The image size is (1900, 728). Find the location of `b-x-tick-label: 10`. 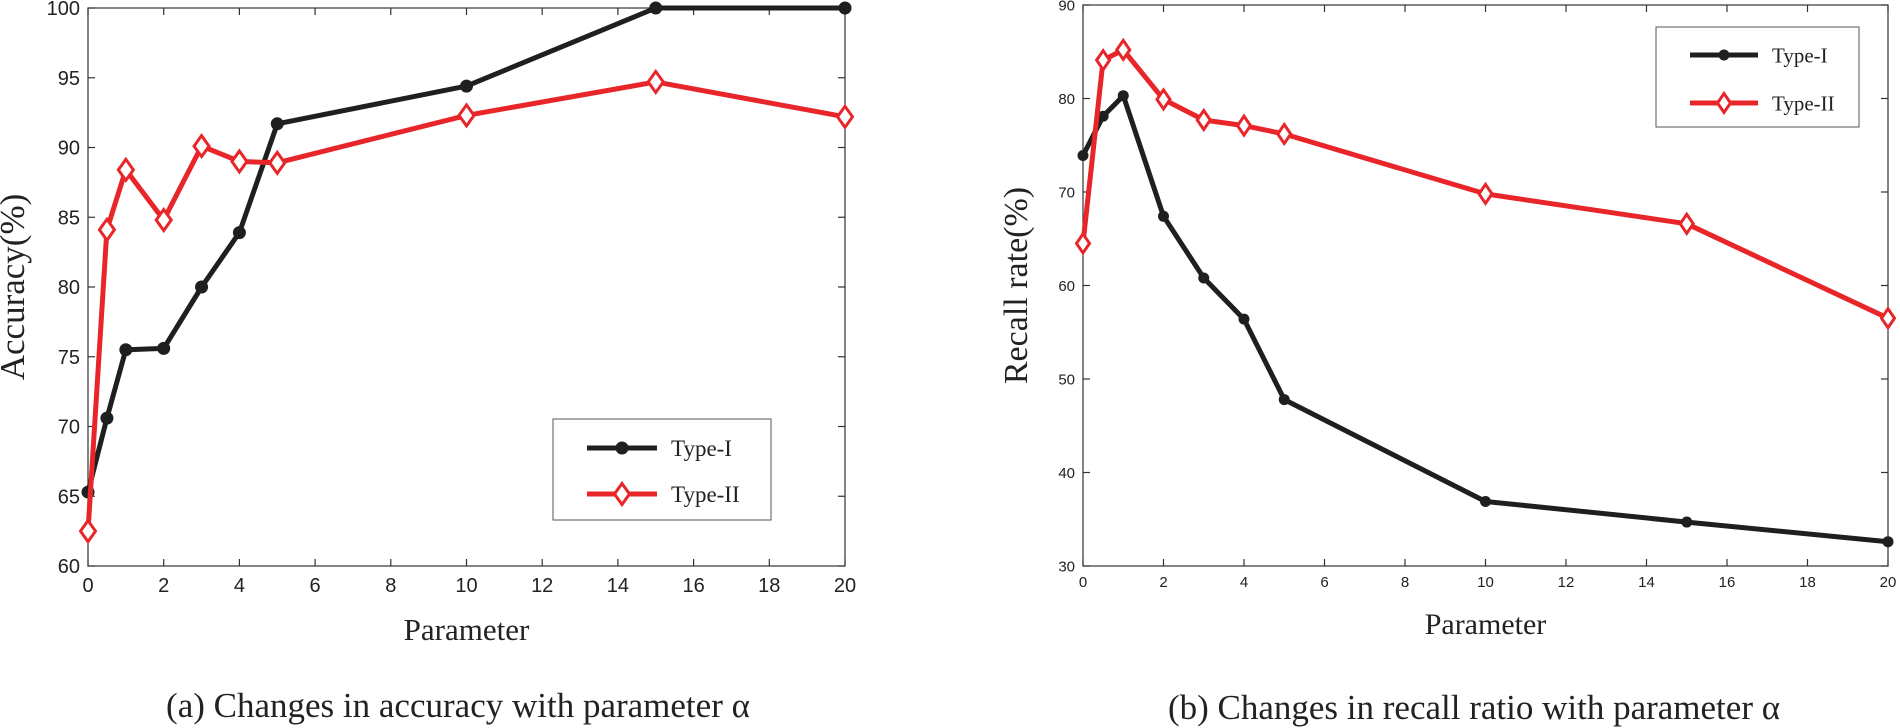

b-x-tick-label: 10 is located at coordinates (1485, 582).